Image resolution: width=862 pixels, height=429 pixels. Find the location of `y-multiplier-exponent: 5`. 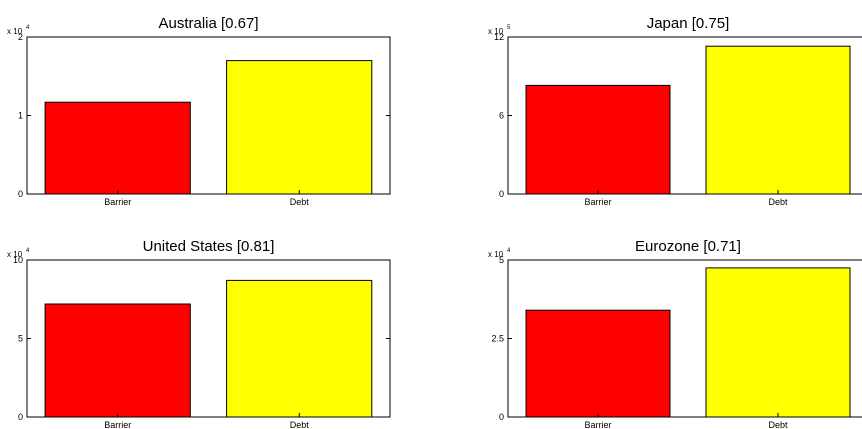

y-multiplier-exponent: 5 is located at coordinates (509, 28).